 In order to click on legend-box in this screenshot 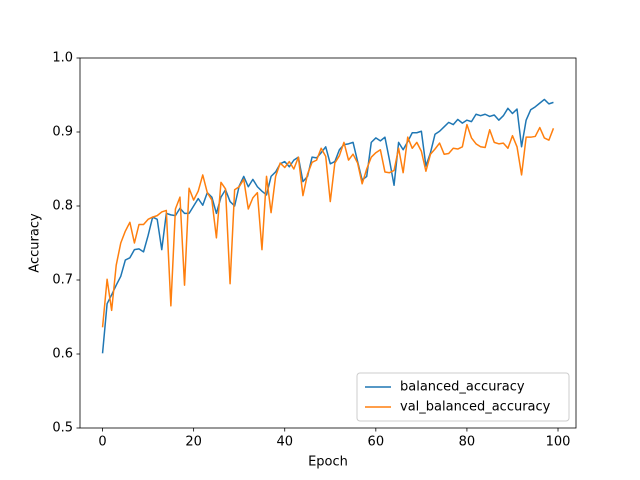, I will do `click(463, 397)`.